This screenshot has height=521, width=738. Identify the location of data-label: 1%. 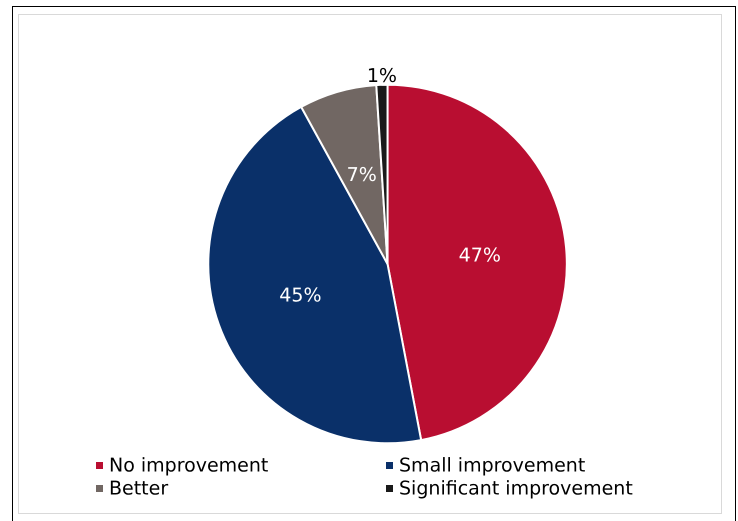
(381, 76).